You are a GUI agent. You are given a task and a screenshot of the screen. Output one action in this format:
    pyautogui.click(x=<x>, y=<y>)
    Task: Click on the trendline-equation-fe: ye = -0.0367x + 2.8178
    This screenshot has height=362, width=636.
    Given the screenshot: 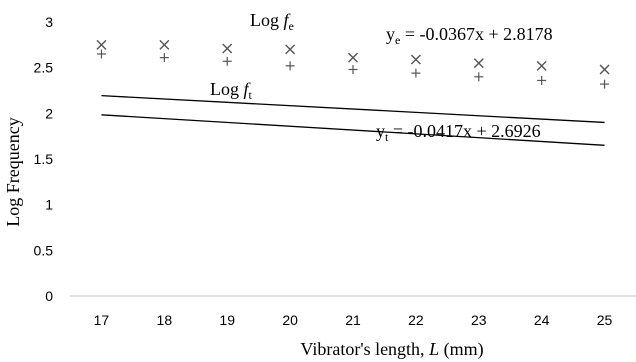 What is the action you would take?
    pyautogui.click(x=469, y=35)
    